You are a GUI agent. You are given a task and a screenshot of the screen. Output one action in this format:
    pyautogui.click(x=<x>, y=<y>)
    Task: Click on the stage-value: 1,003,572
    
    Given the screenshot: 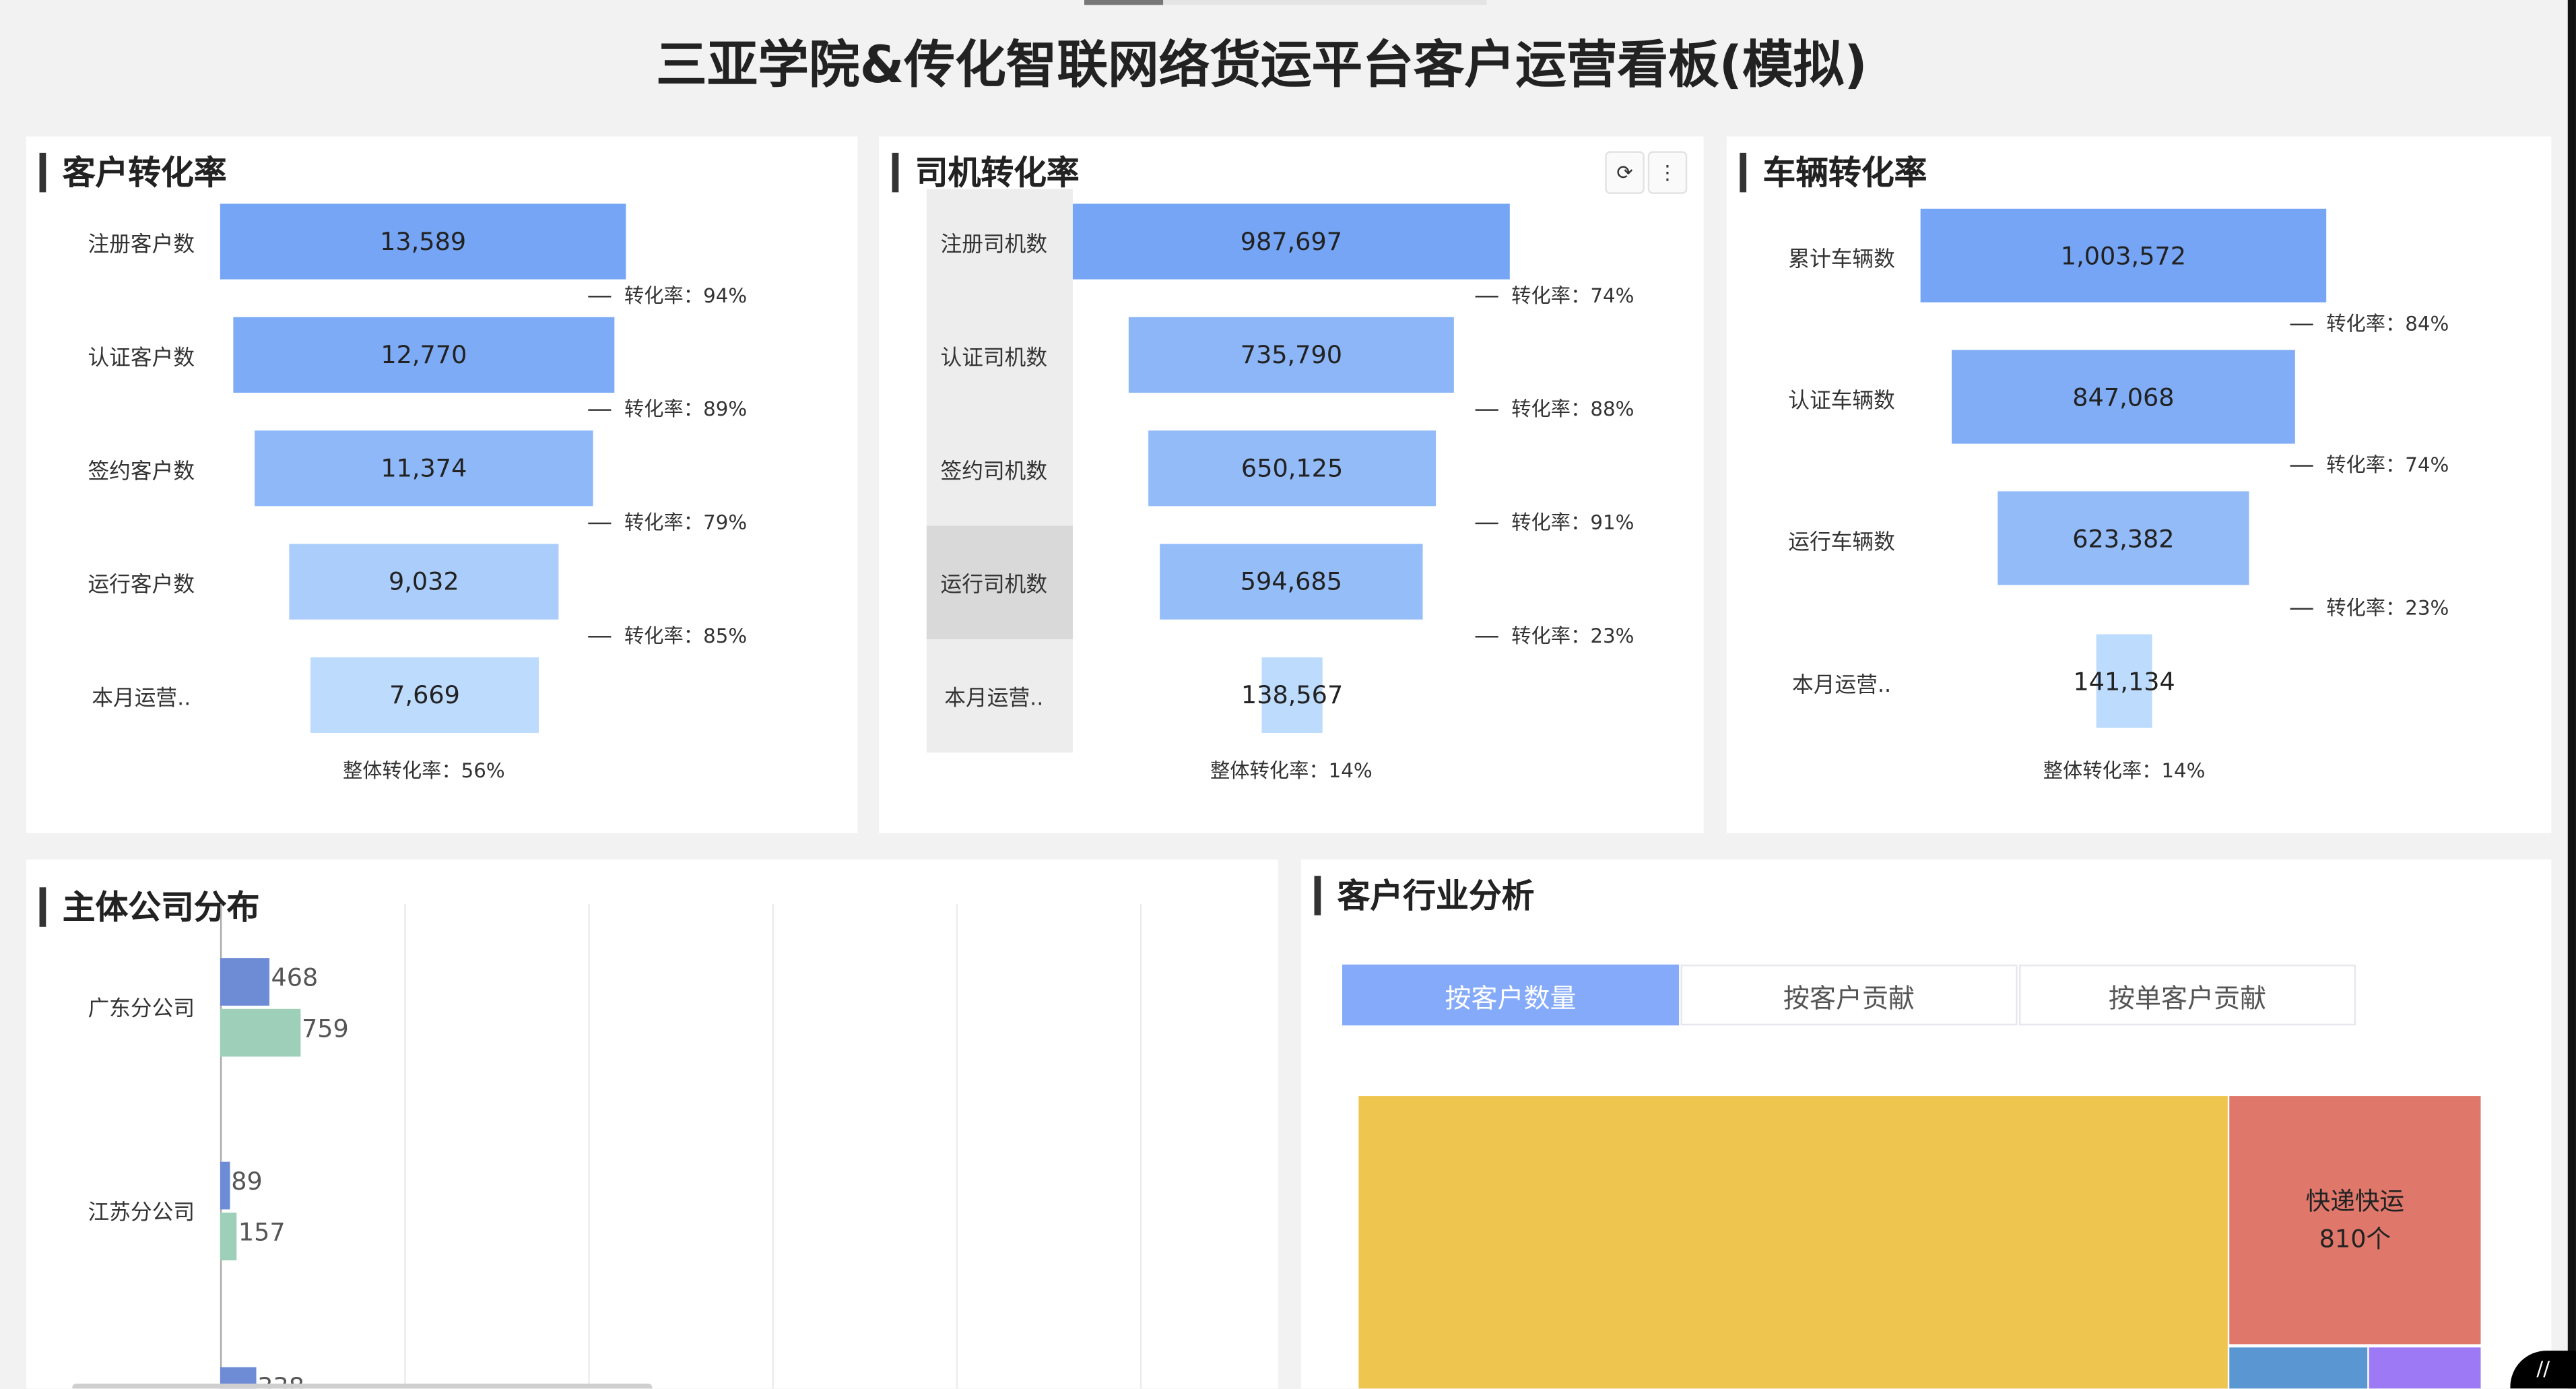 What is the action you would take?
    pyautogui.click(x=2123, y=255)
    